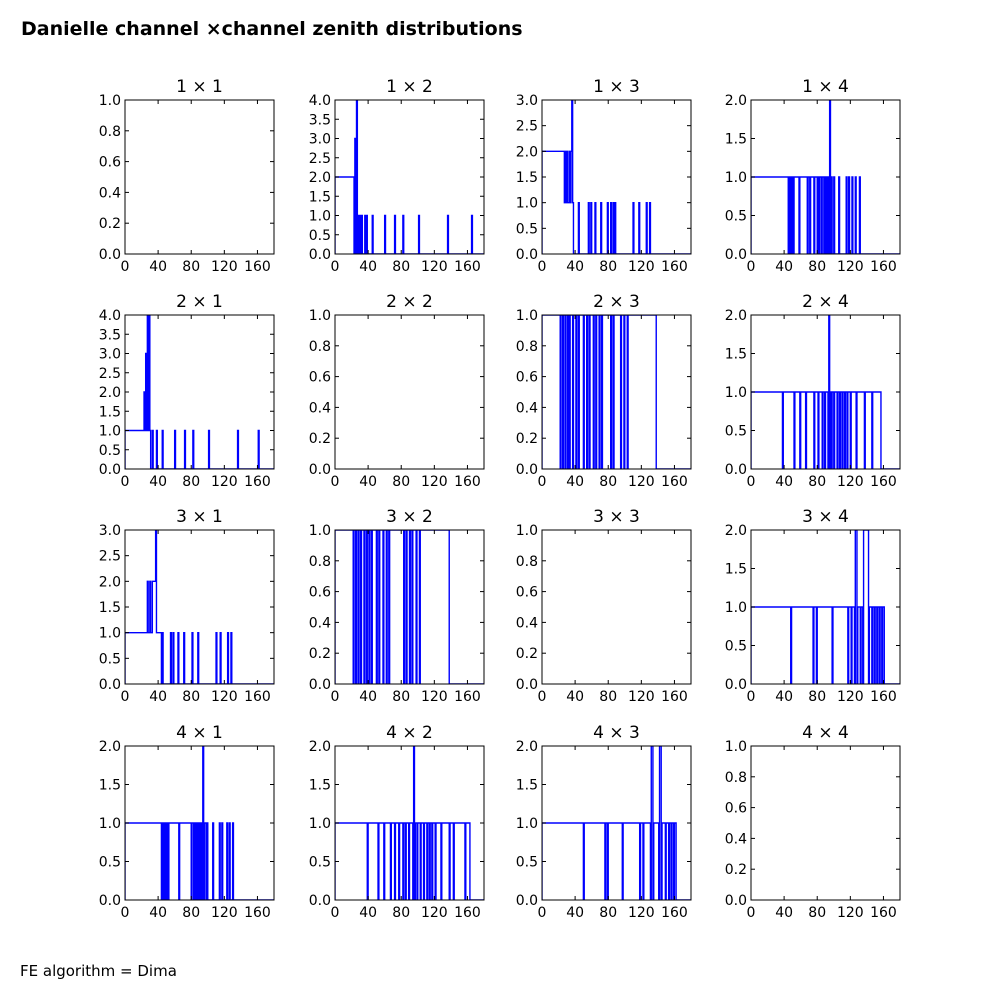 The height and width of the screenshot is (1000, 1000). I want to click on subplot: 1 × 3 0 40 80 120 160 0.0 0.5 1.0 1.5 2.0 2.5 3.0, so click(604, 176).